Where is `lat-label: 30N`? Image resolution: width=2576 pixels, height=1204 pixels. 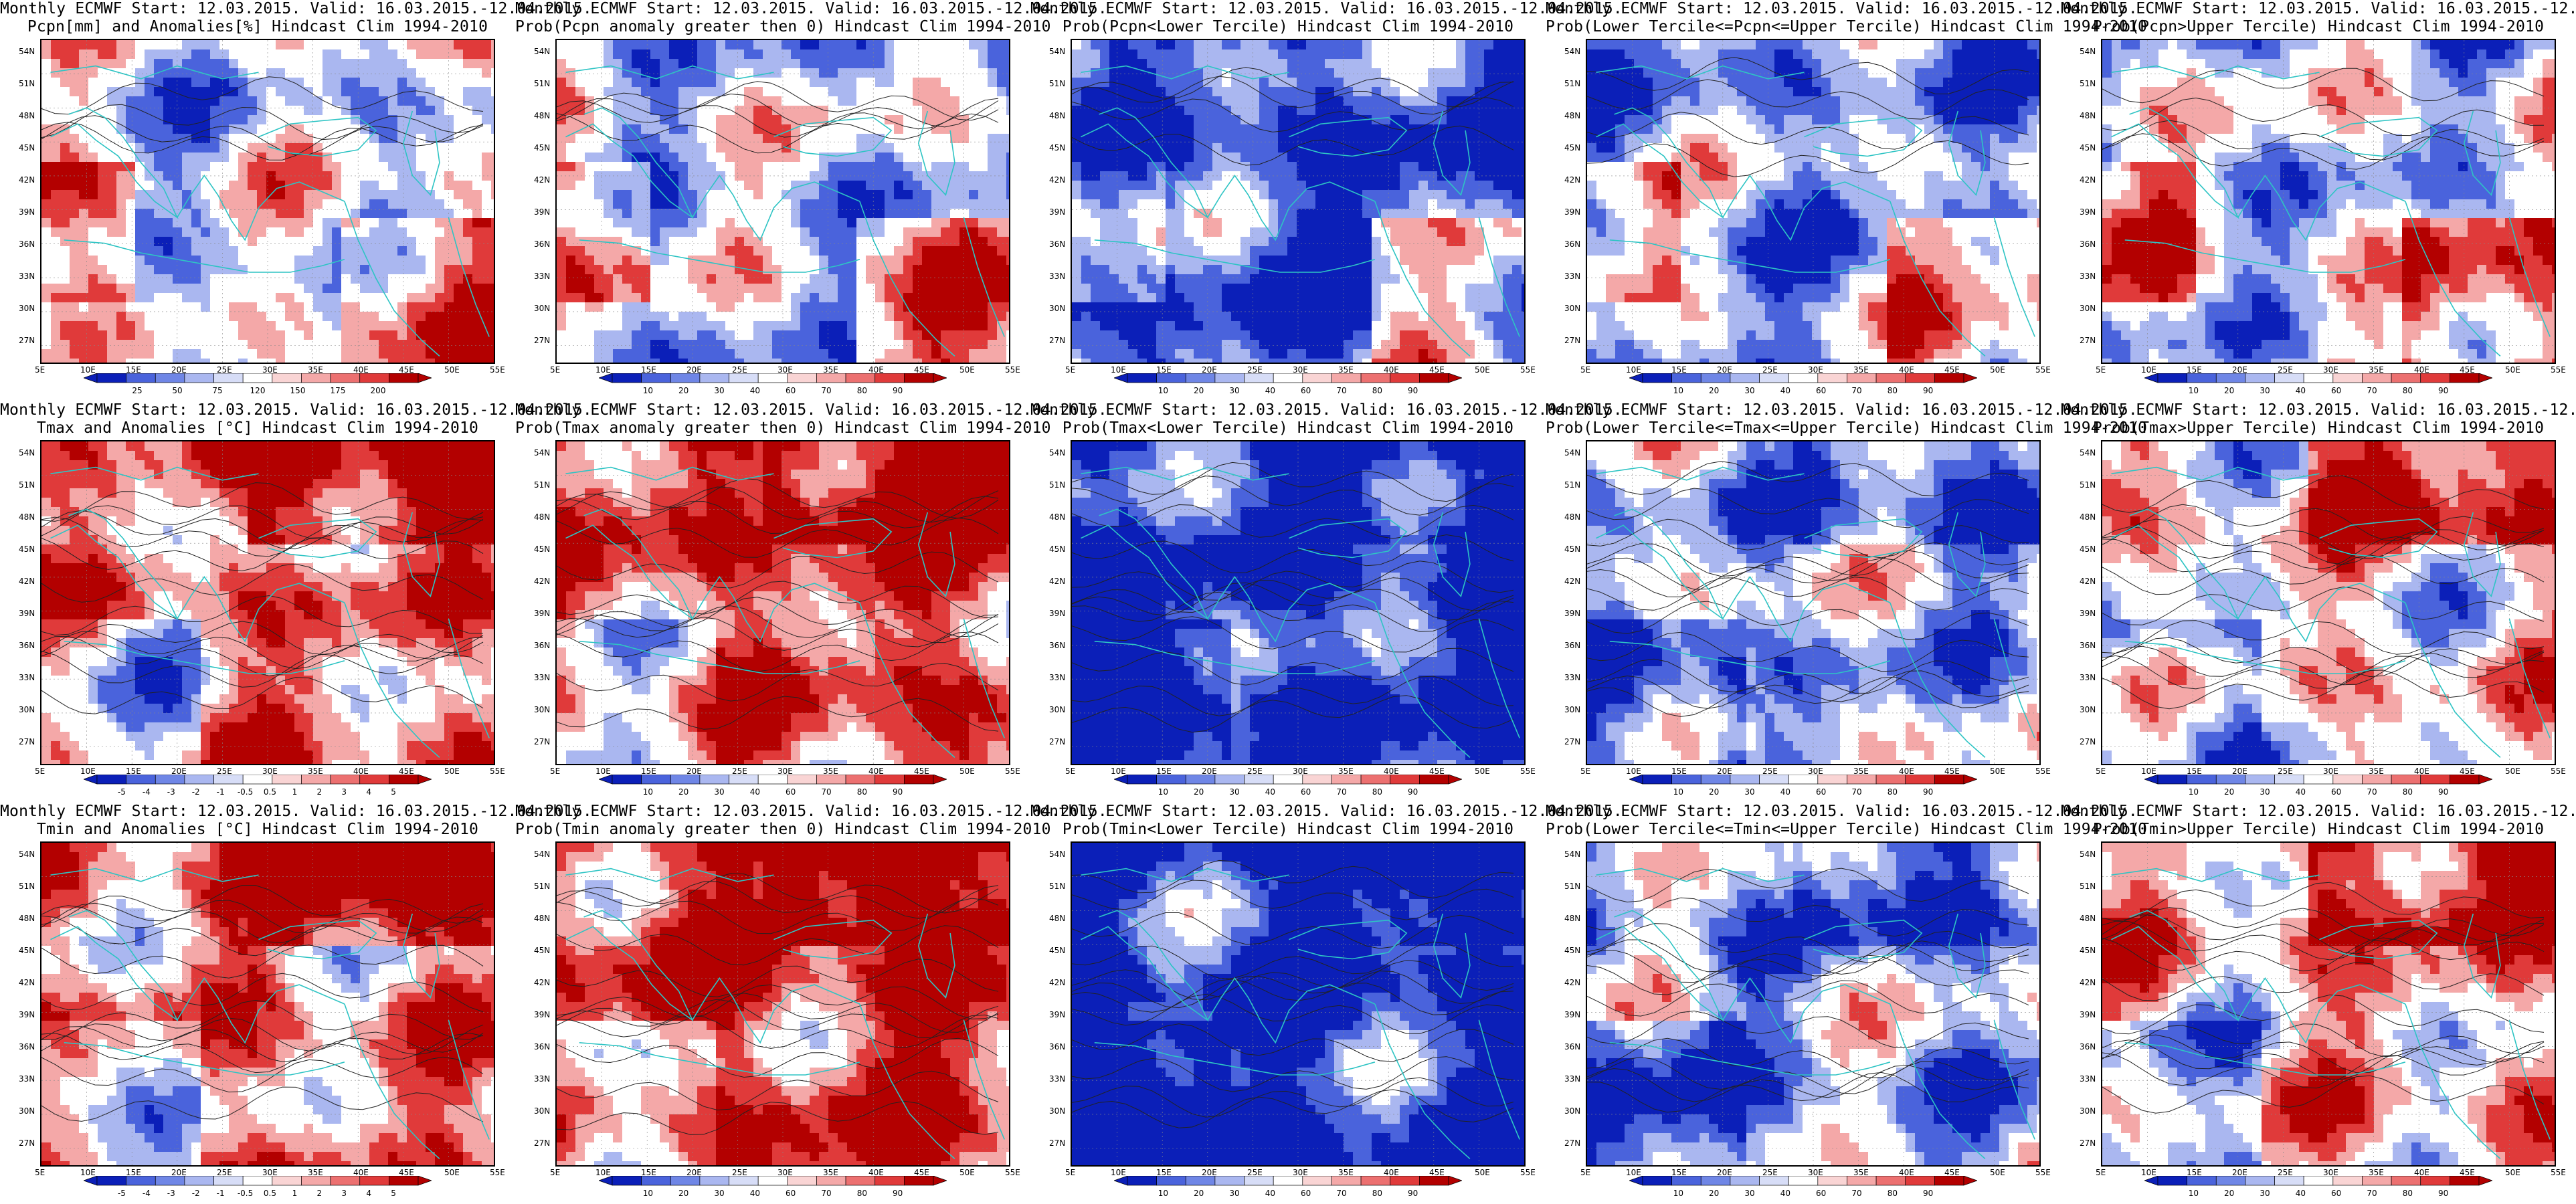
lat-label: 30N is located at coordinates (27, 1111).